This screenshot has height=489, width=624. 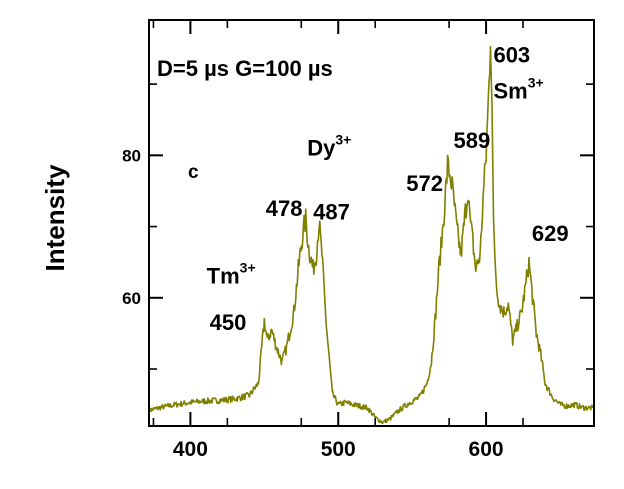 I want to click on peak-annotation: 629, so click(x=550, y=233).